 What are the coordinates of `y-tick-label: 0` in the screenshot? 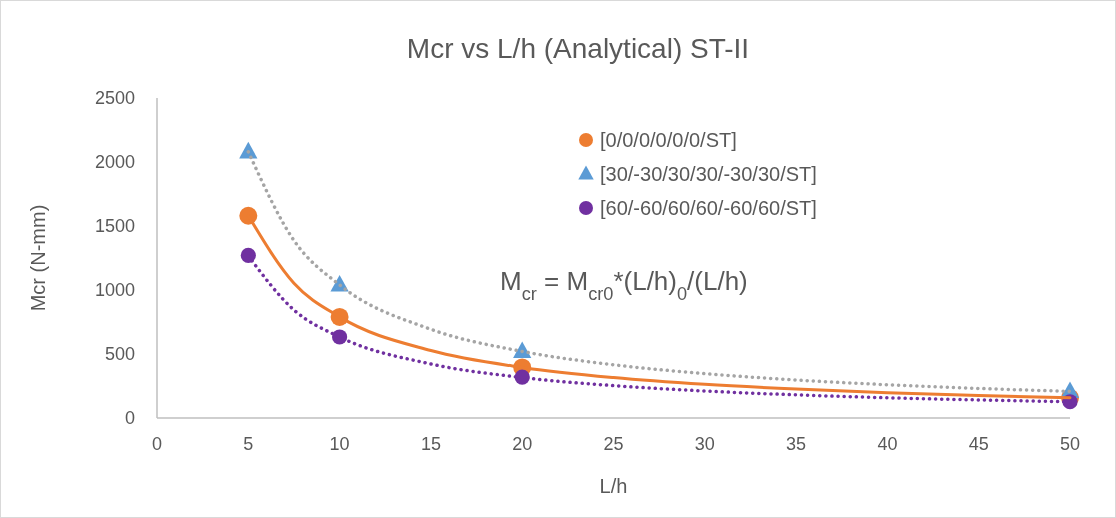 It's located at (129, 418).